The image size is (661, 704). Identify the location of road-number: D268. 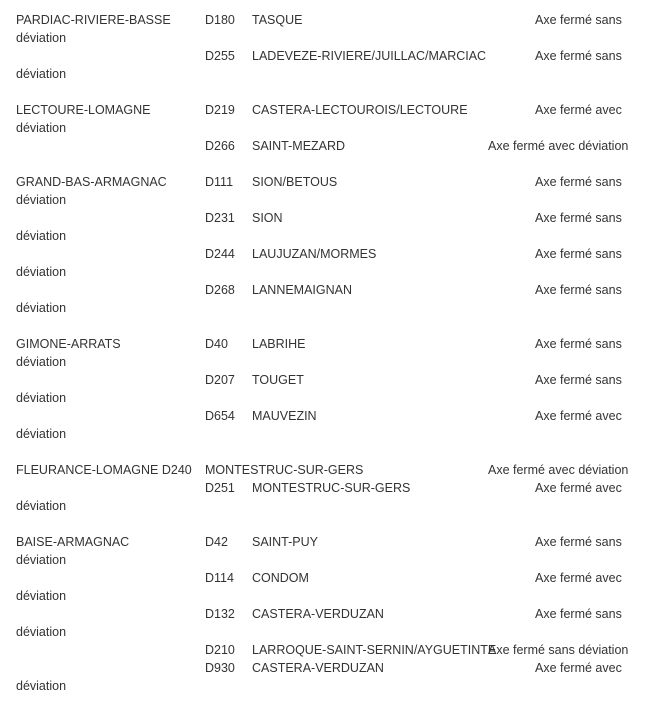
(220, 290).